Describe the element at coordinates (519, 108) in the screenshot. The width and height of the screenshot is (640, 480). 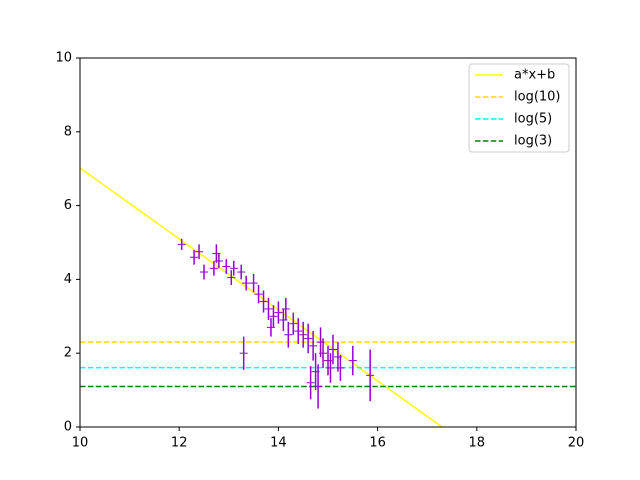
I see `legend-box` at that location.